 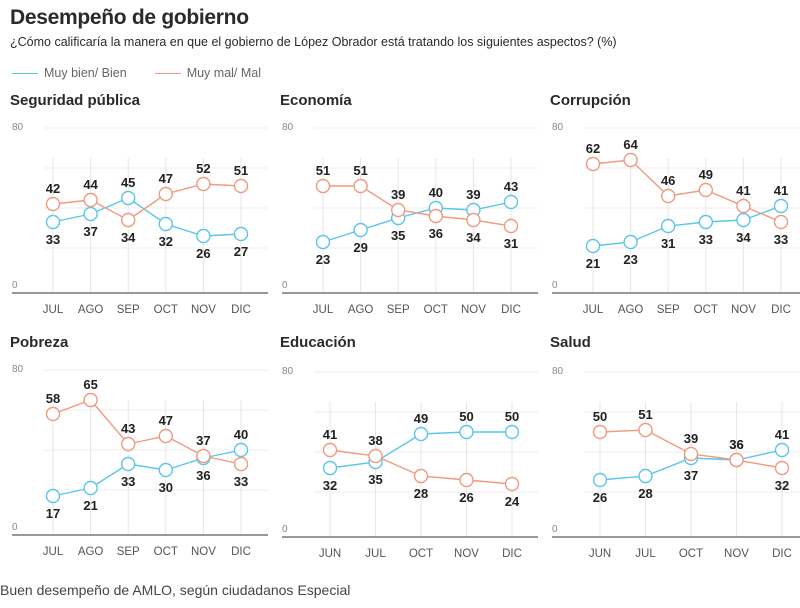 What do you see at coordinates (511, 243) in the screenshot?
I see `data-label: 31` at bounding box center [511, 243].